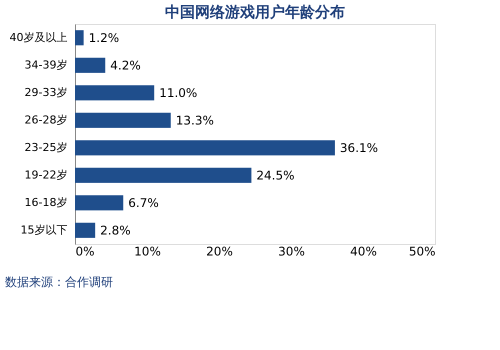  I want to click on data-label: 11.0%, so click(178, 93).